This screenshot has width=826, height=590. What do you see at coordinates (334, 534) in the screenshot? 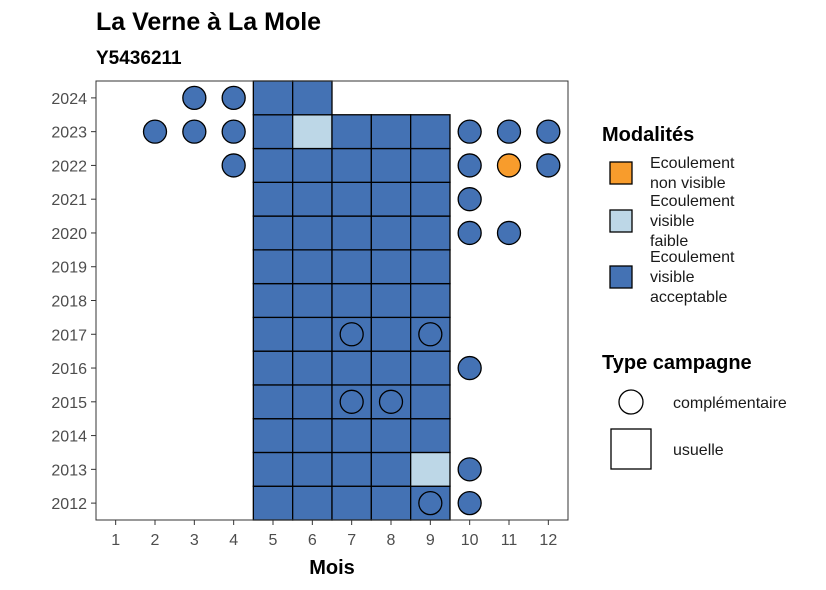
I see `x-axis: 1 2 3 4 5 6 7 8 9 10 11 12` at bounding box center [334, 534].